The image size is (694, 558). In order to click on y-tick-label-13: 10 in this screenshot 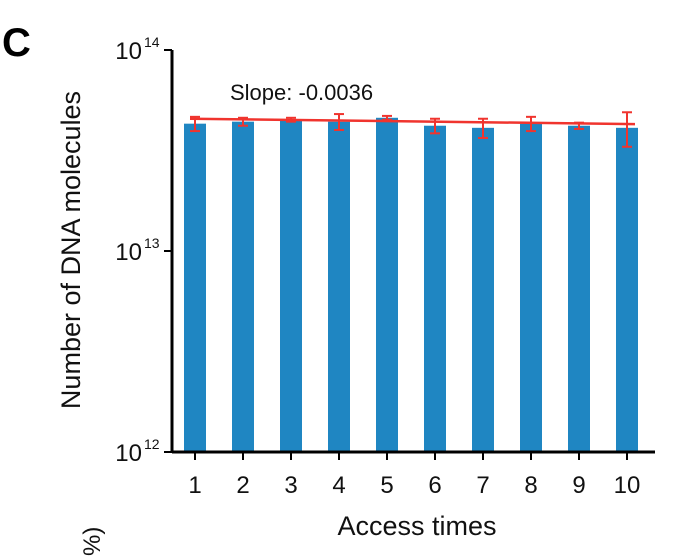, I will do `click(128, 252)`.